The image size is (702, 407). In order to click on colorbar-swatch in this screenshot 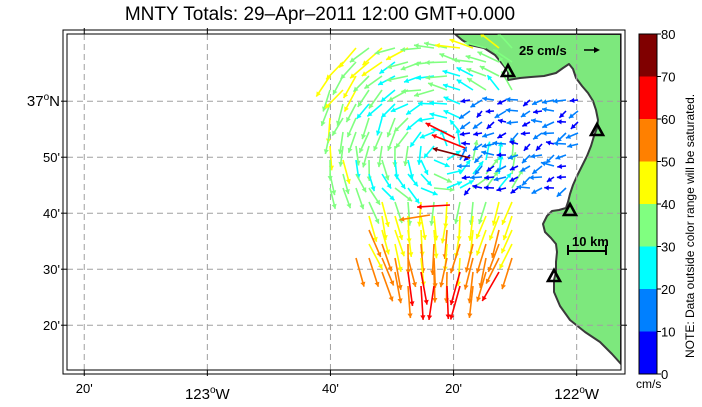, I will do `click(648, 267)`.